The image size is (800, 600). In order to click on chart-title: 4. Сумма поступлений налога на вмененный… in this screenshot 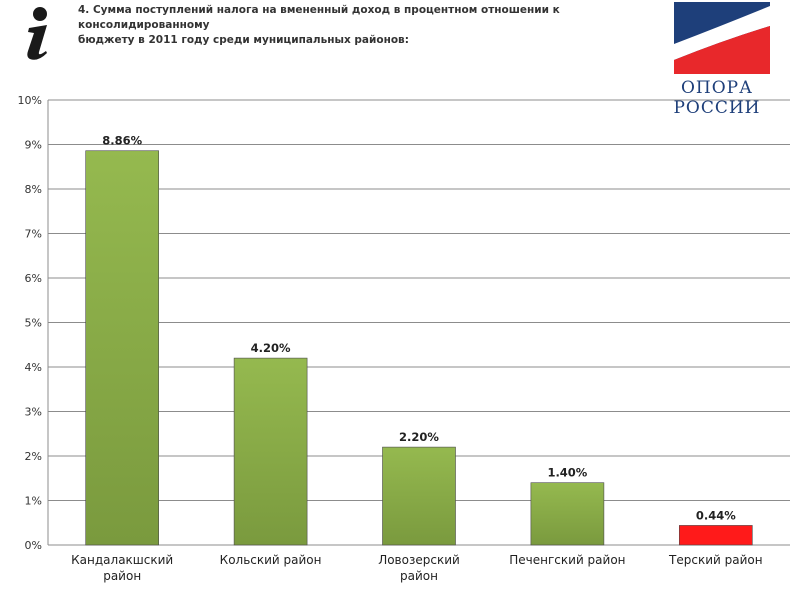, I will do `click(378, 25)`.